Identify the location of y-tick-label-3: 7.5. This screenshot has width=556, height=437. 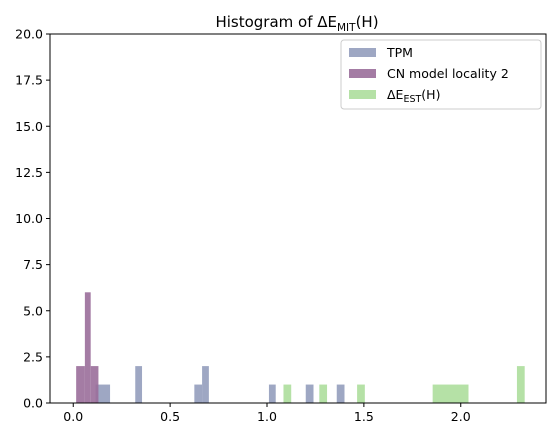
(33, 264).